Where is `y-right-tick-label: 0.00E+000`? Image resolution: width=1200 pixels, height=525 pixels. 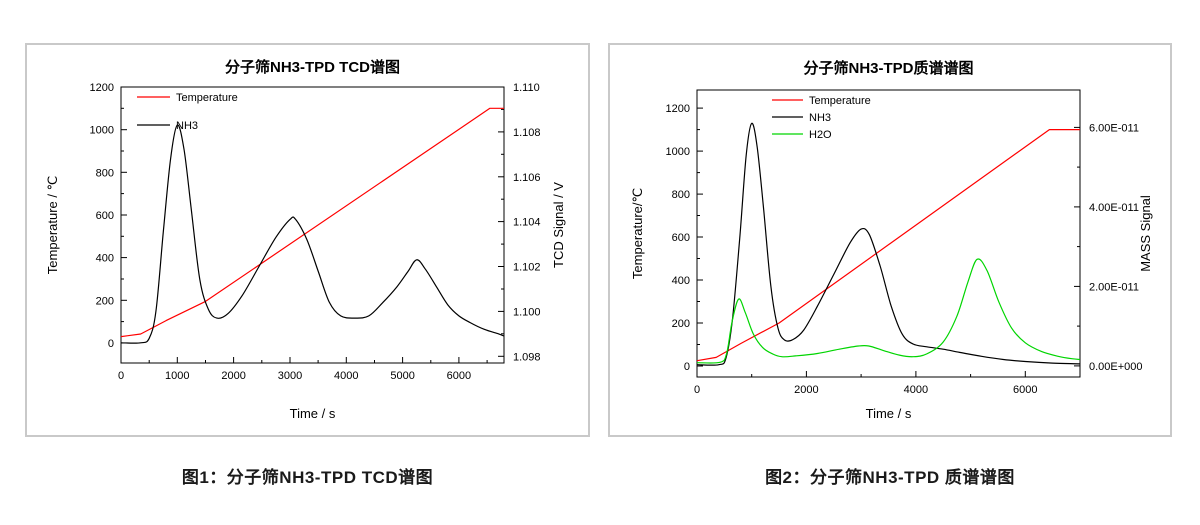 y-right-tick-label: 0.00E+000 is located at coordinates (1116, 367).